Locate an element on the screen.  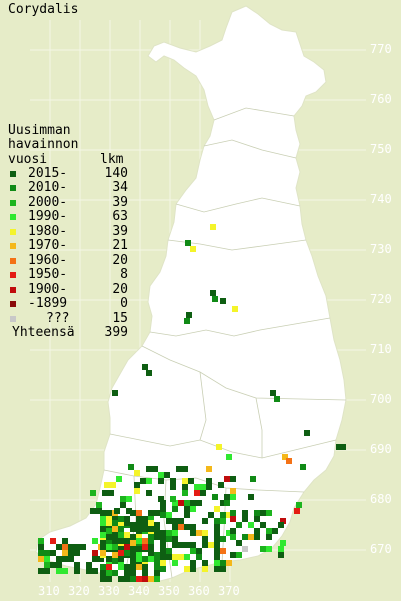
legend-item-count: 63 is located at coordinates (120, 217).